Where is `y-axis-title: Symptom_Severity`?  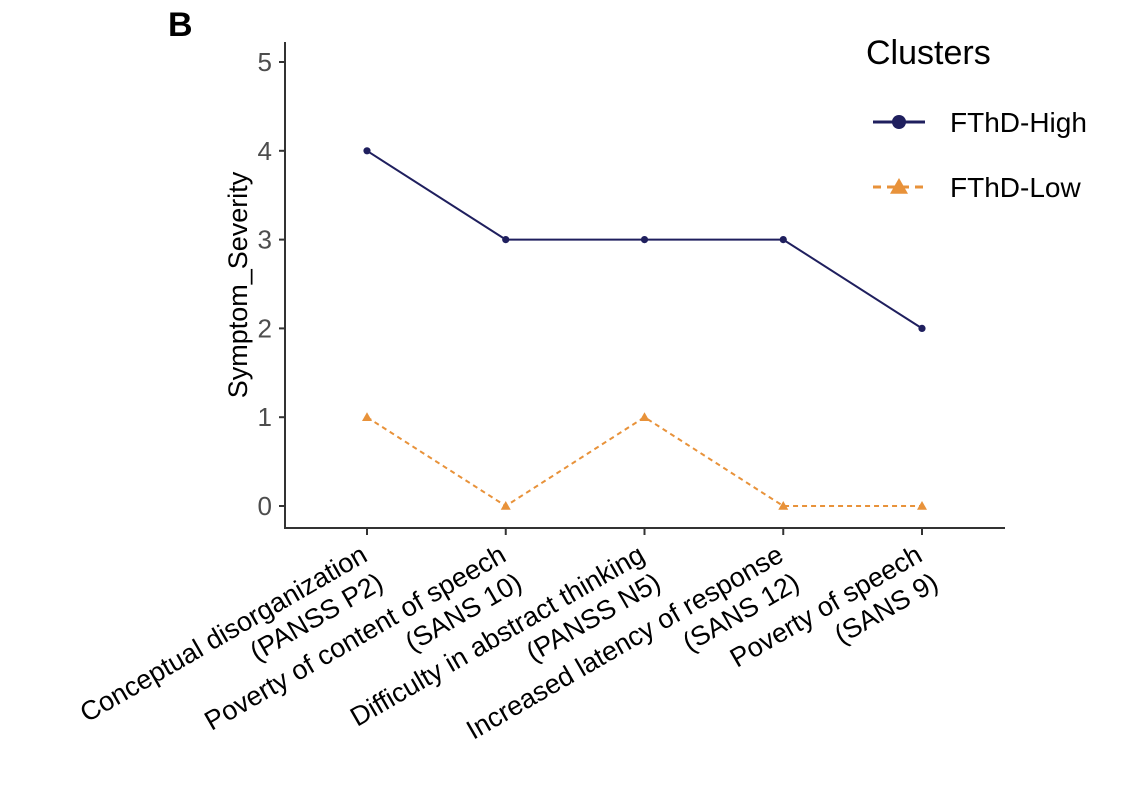 y-axis-title: Symptom_Severity is located at coordinates (238, 284).